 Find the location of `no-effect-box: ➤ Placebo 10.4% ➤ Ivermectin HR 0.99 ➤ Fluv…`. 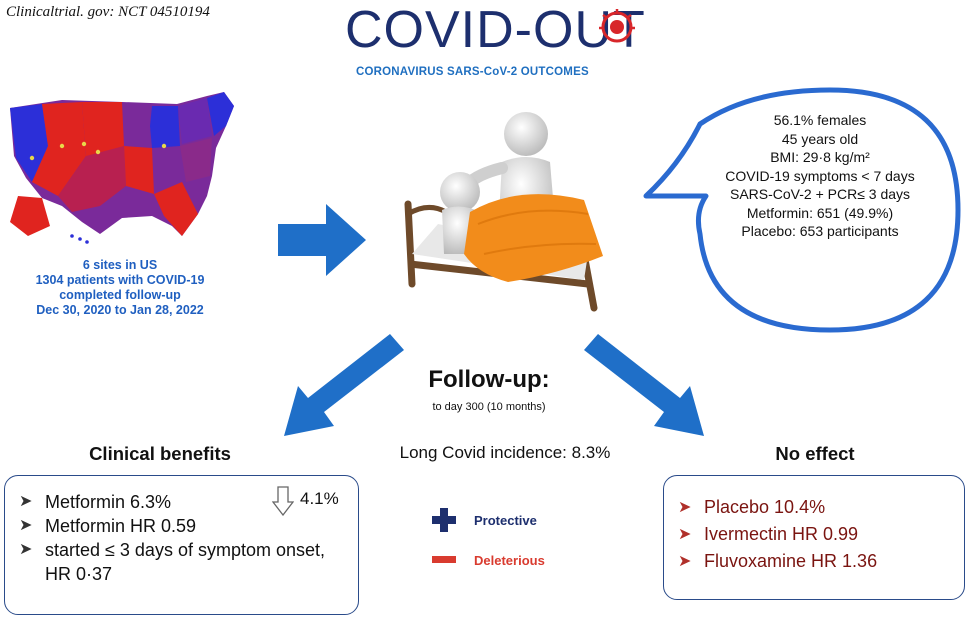

no-effect-box: ➤ Placebo 10.4% ➤ Ivermectin HR 0.99 ➤ Fluv… is located at coordinates (814, 537).